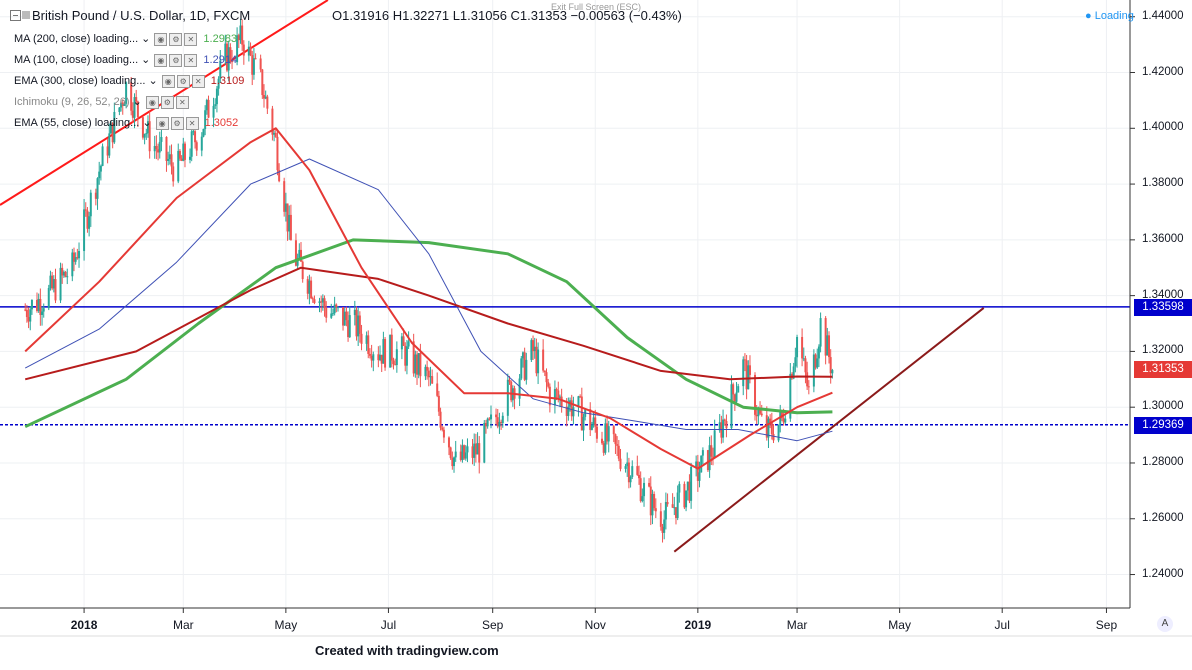  What do you see at coordinates (595, 625) in the screenshot?
I see `x-tick-label: Nov` at bounding box center [595, 625].